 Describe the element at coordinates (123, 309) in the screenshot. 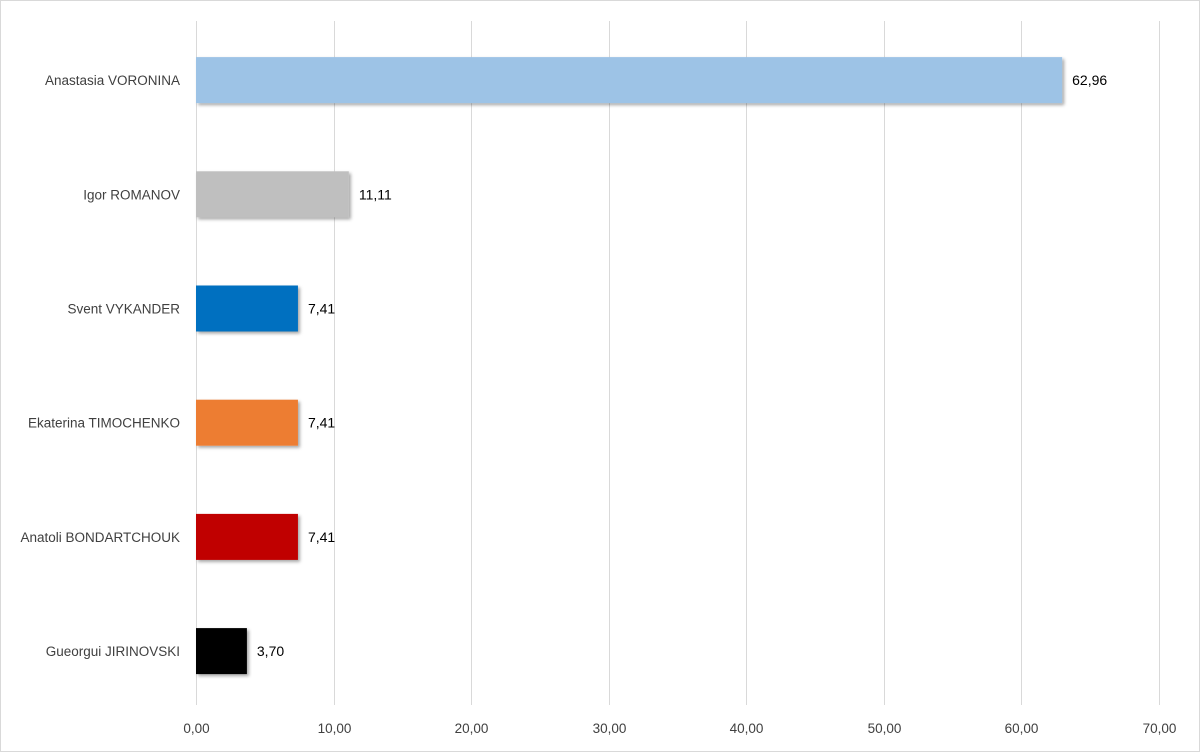

I see `category-label: Svent VYKANDER` at that location.